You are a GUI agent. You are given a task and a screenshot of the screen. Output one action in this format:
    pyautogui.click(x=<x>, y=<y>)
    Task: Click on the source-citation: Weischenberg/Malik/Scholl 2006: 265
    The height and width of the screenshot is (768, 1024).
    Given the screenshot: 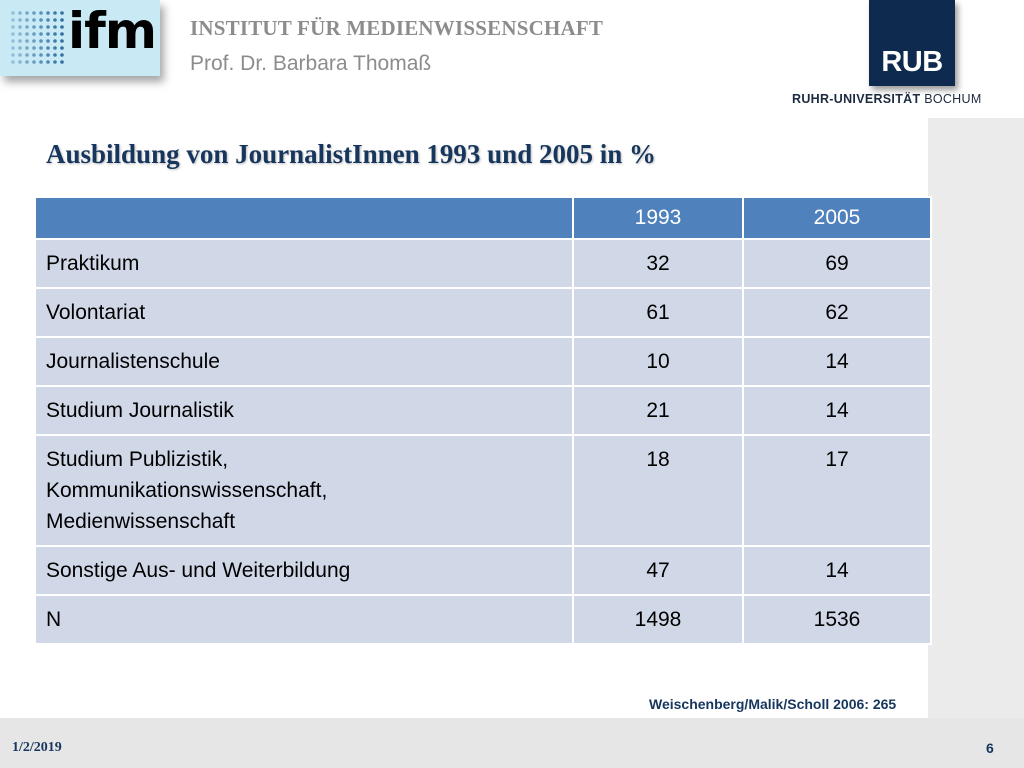 What is the action you would take?
    pyautogui.click(x=773, y=704)
    